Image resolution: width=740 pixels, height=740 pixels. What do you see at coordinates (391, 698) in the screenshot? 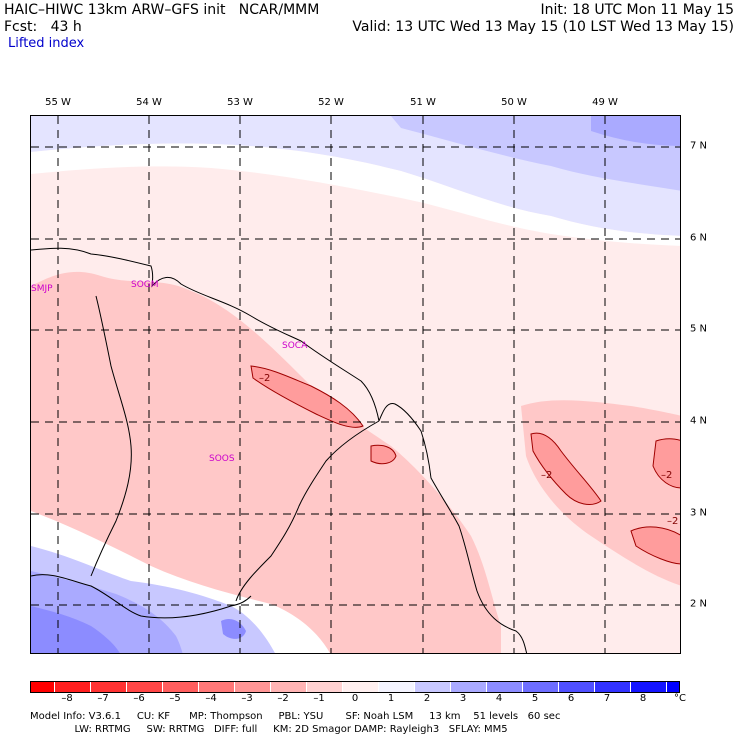
I see `colorbar-tick: 1` at bounding box center [391, 698].